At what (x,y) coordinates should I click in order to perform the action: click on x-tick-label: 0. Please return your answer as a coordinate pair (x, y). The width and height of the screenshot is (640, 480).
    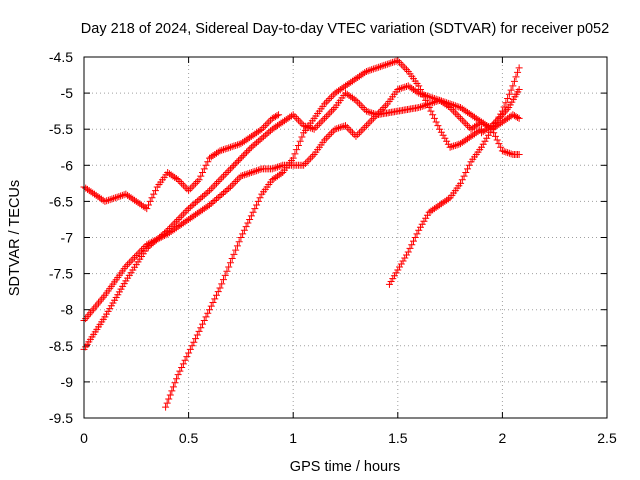
    Looking at the image, I should click on (84, 438).